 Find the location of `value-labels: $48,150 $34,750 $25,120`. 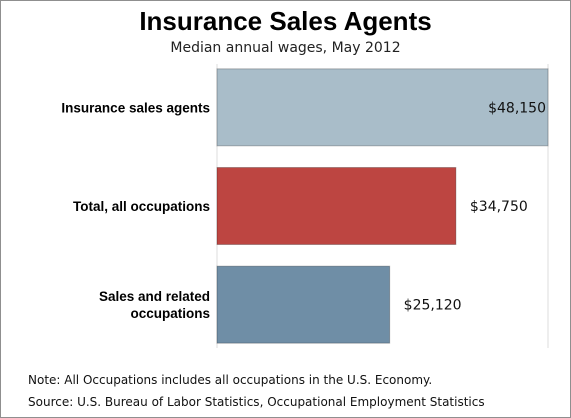

value-labels: $48,150 $34,750 $25,120 is located at coordinates (475, 206).